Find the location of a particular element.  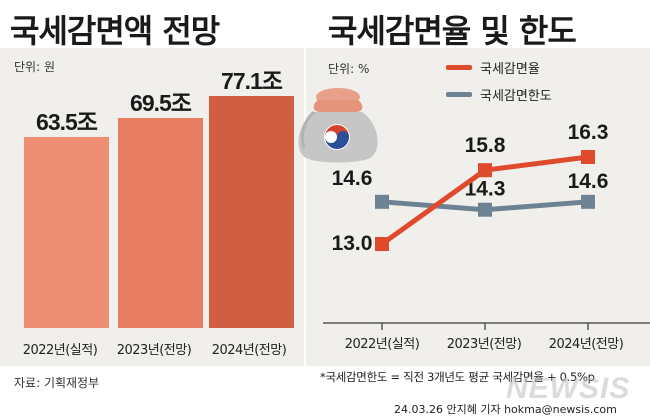

legend-swatch-rate is located at coordinates (459, 67).